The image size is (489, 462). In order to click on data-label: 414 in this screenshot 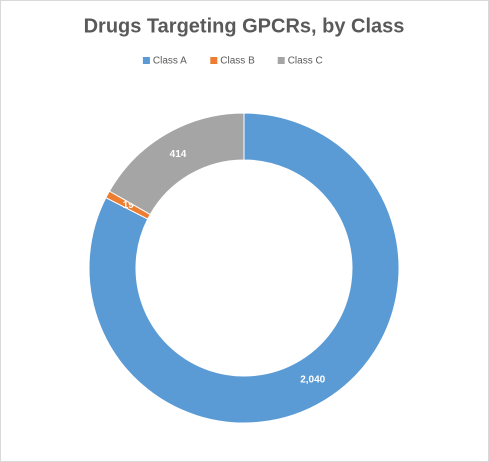, I will do `click(178, 154)`.